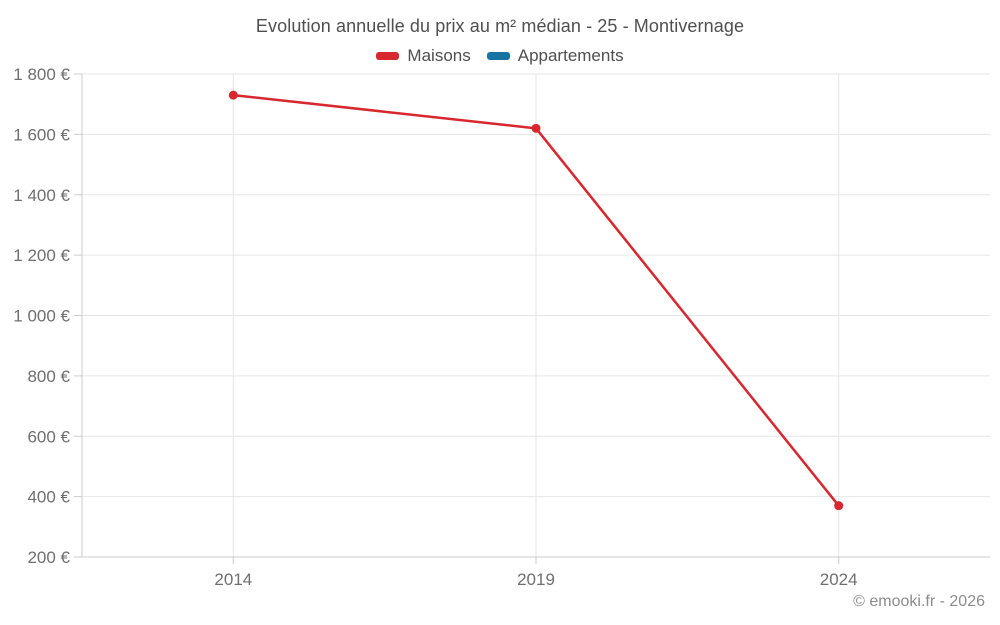  I want to click on y-axis-label: 1 600 €, so click(41, 134).